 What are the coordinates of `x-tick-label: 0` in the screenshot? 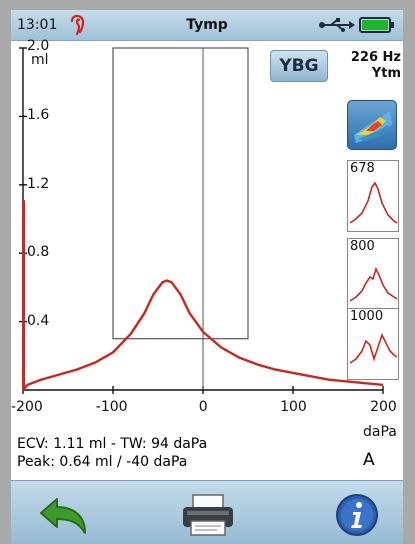 It's located at (203, 407).